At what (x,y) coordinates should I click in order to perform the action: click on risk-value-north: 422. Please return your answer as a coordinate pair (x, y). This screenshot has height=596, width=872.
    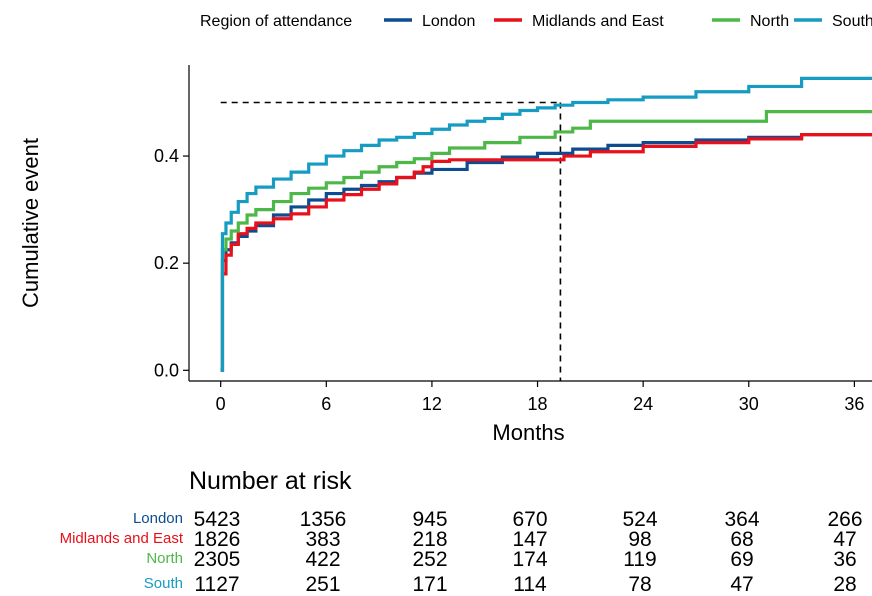
    Looking at the image, I should click on (322, 559).